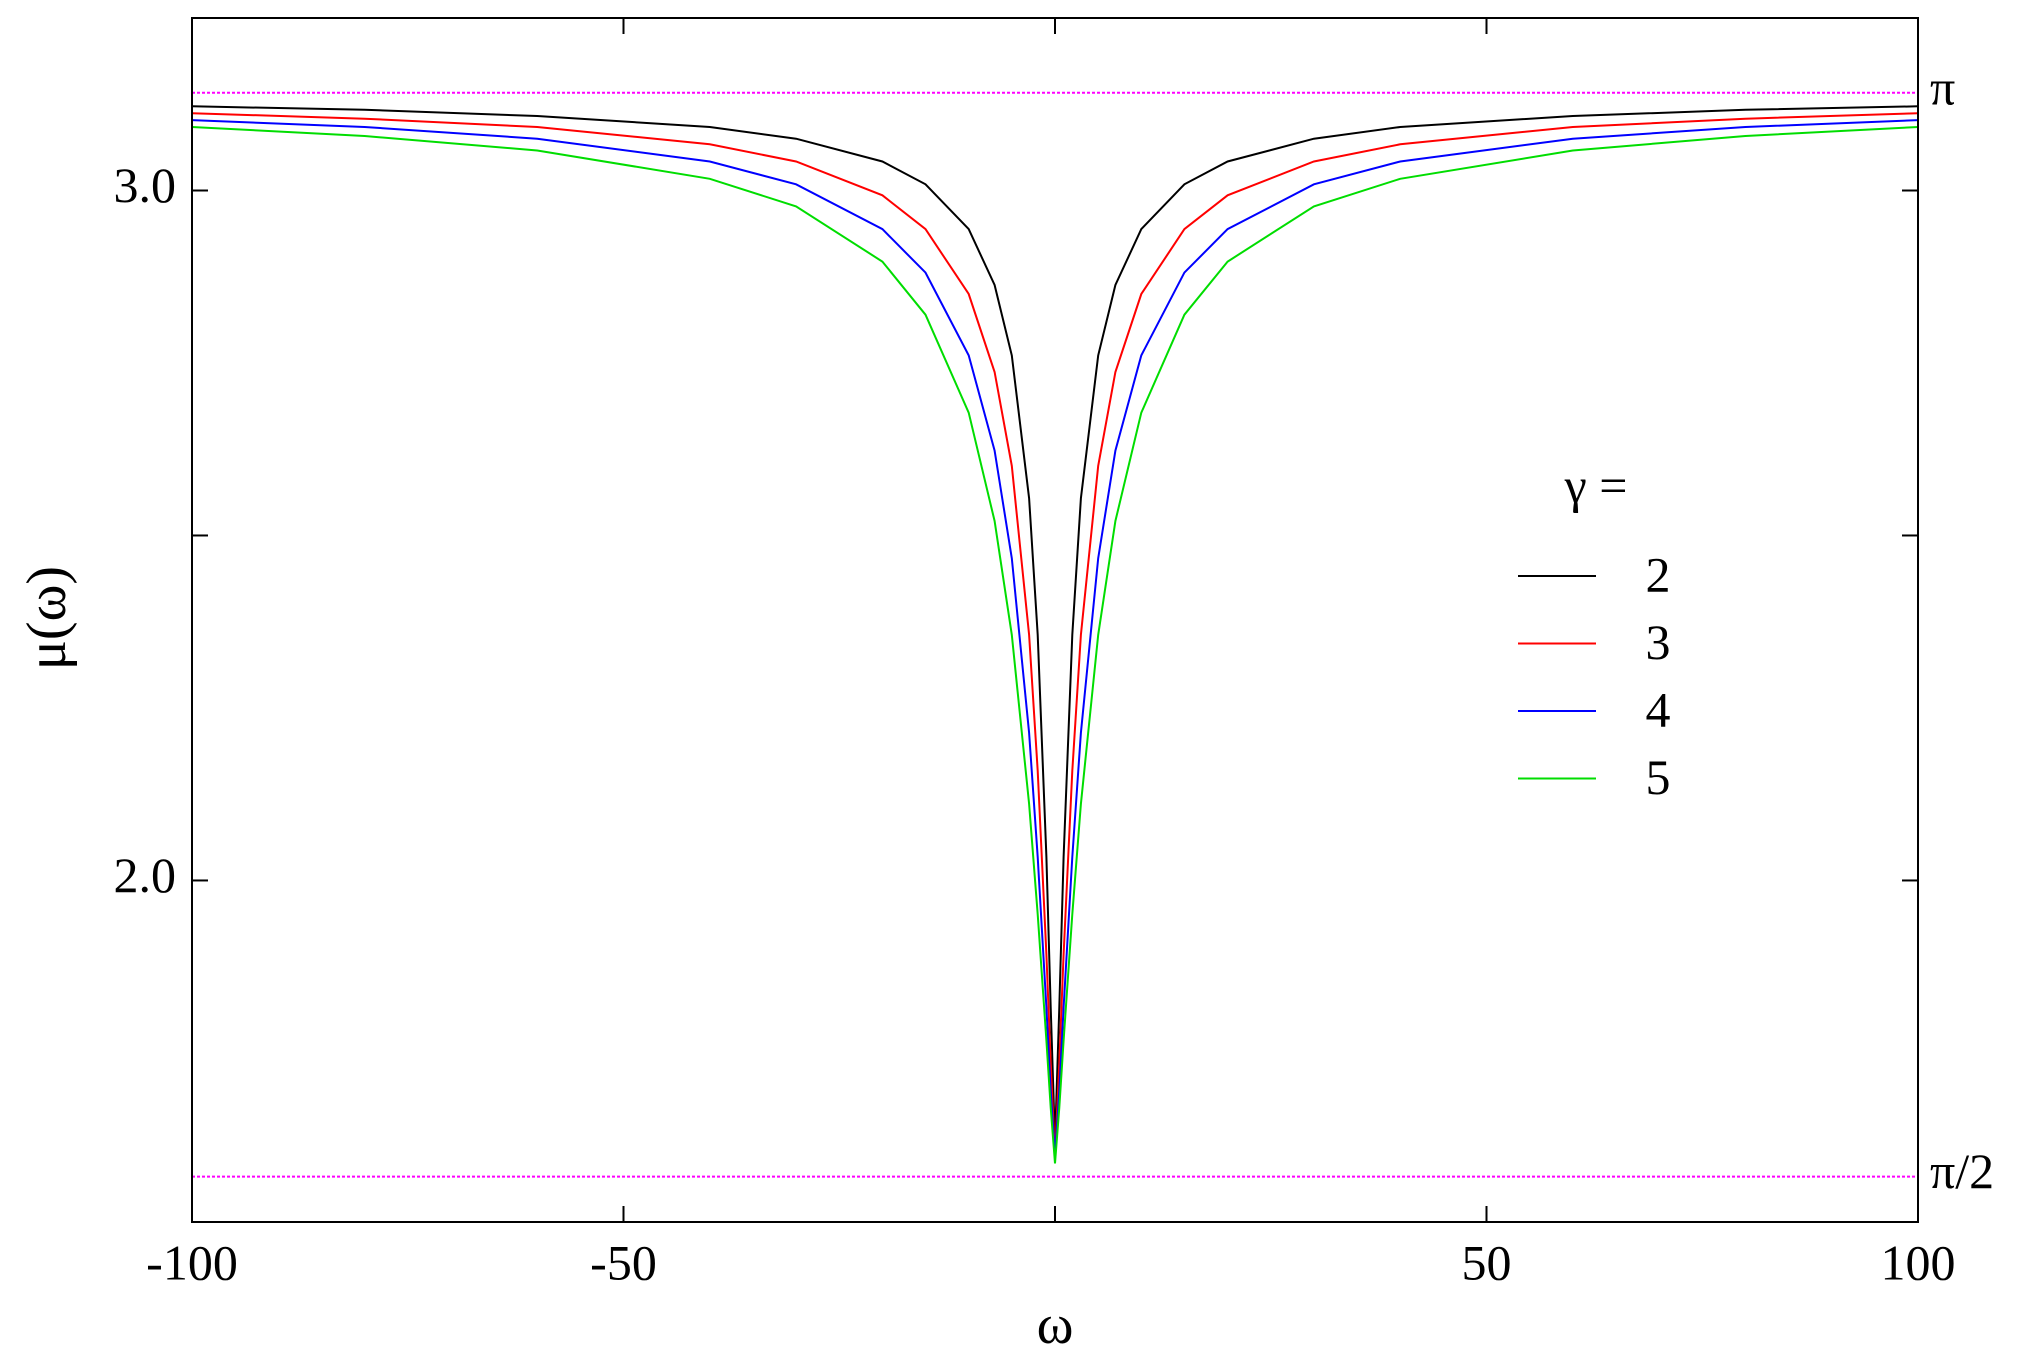 The width and height of the screenshot is (2039, 1370). I want to click on reference-label: π/2, so click(1962, 1171).